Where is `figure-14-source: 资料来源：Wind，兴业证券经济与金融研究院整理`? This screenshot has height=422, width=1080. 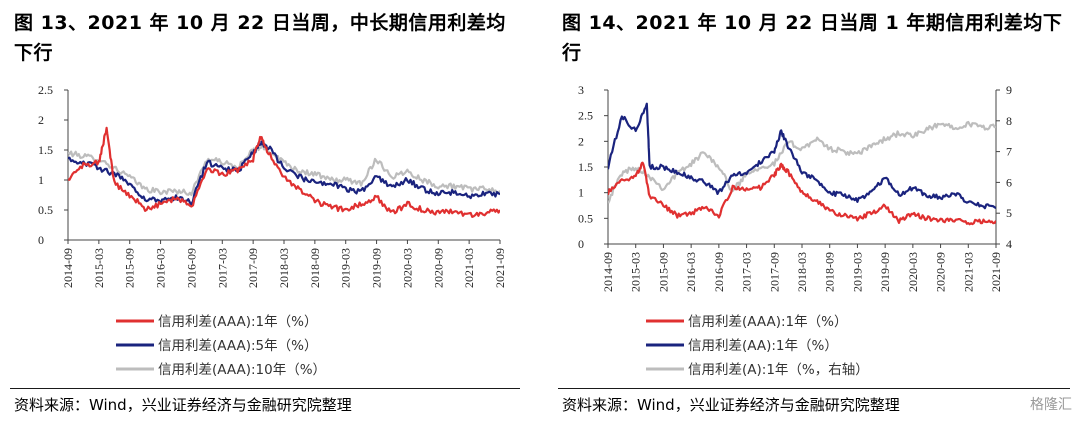
figure-14-source: 资料来源：Wind，兴业证券经济与金融研究院整理 is located at coordinates (731, 405).